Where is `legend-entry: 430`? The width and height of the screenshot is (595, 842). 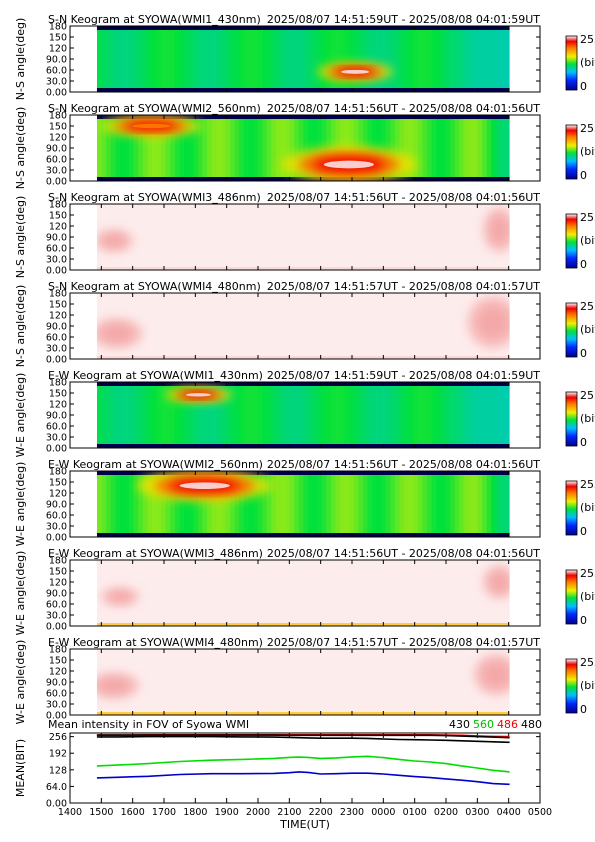 legend-entry: 430 is located at coordinates (459, 724).